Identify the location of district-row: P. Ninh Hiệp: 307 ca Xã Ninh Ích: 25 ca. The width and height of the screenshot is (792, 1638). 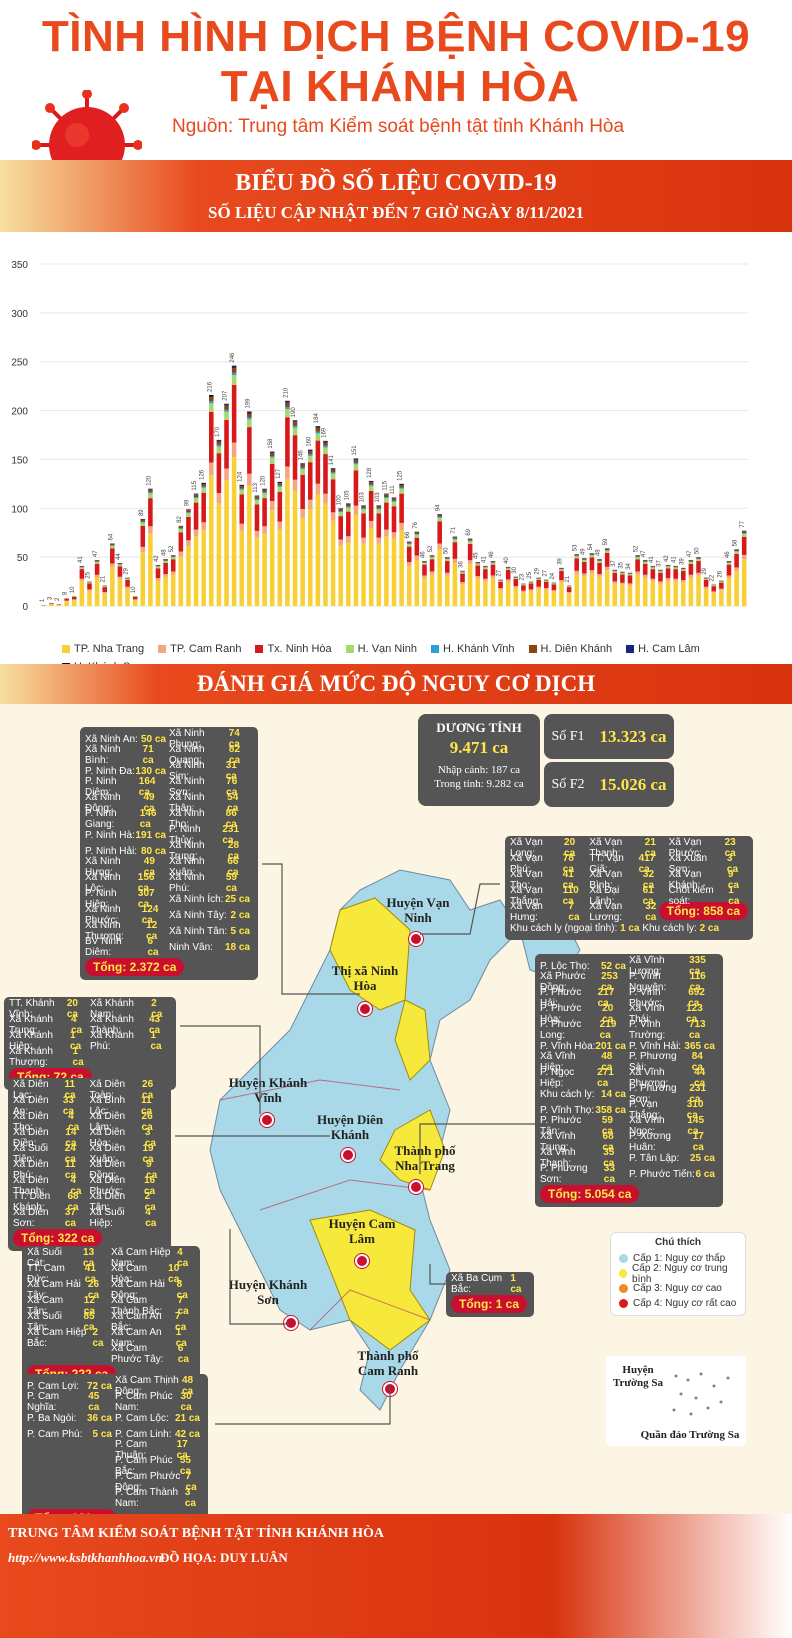
(169, 899).